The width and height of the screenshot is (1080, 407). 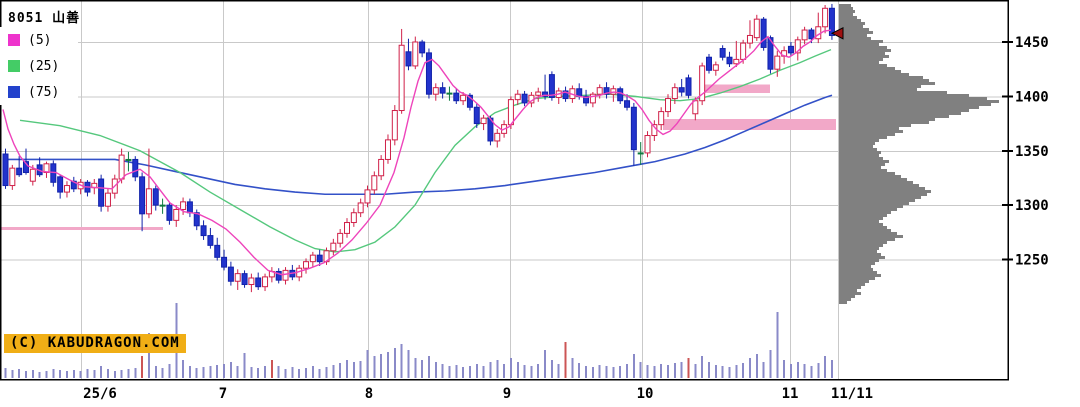 What do you see at coordinates (1032, 152) in the screenshot?
I see `y-axis-label: 1350` at bounding box center [1032, 152].